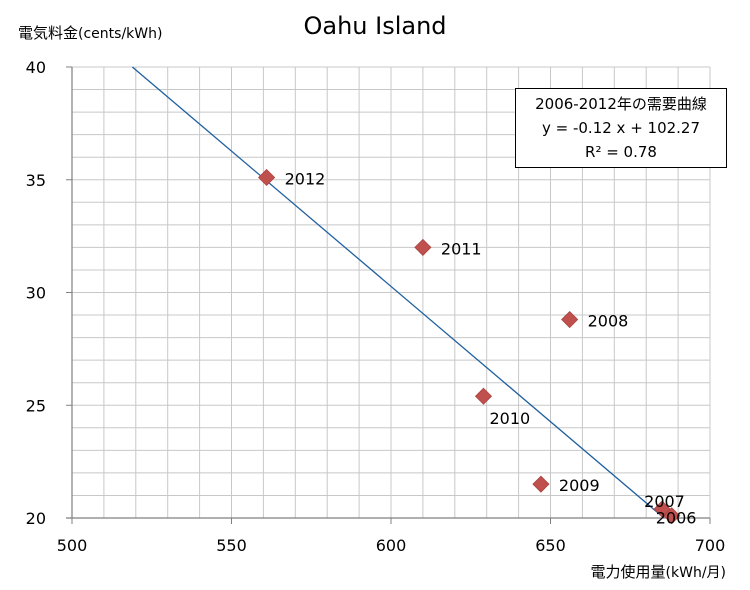 Image resolution: width=750 pixels, height=590 pixels. I want to click on data-point-label: 2007, so click(664, 501).